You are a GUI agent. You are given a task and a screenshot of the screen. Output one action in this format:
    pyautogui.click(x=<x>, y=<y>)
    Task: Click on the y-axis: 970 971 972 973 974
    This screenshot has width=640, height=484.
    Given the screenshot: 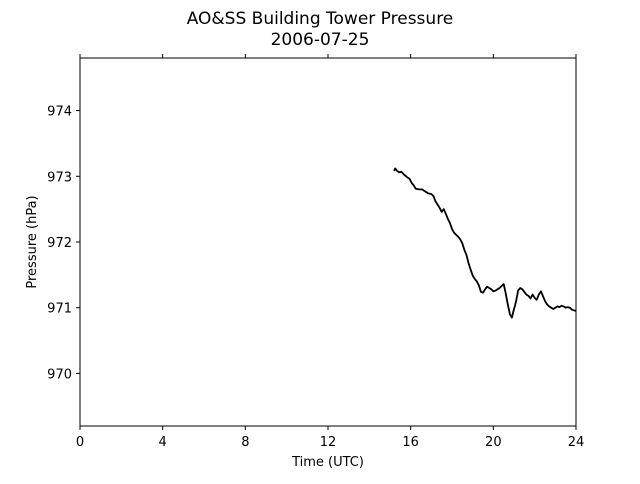 What is the action you would take?
    pyautogui.click(x=63, y=244)
    